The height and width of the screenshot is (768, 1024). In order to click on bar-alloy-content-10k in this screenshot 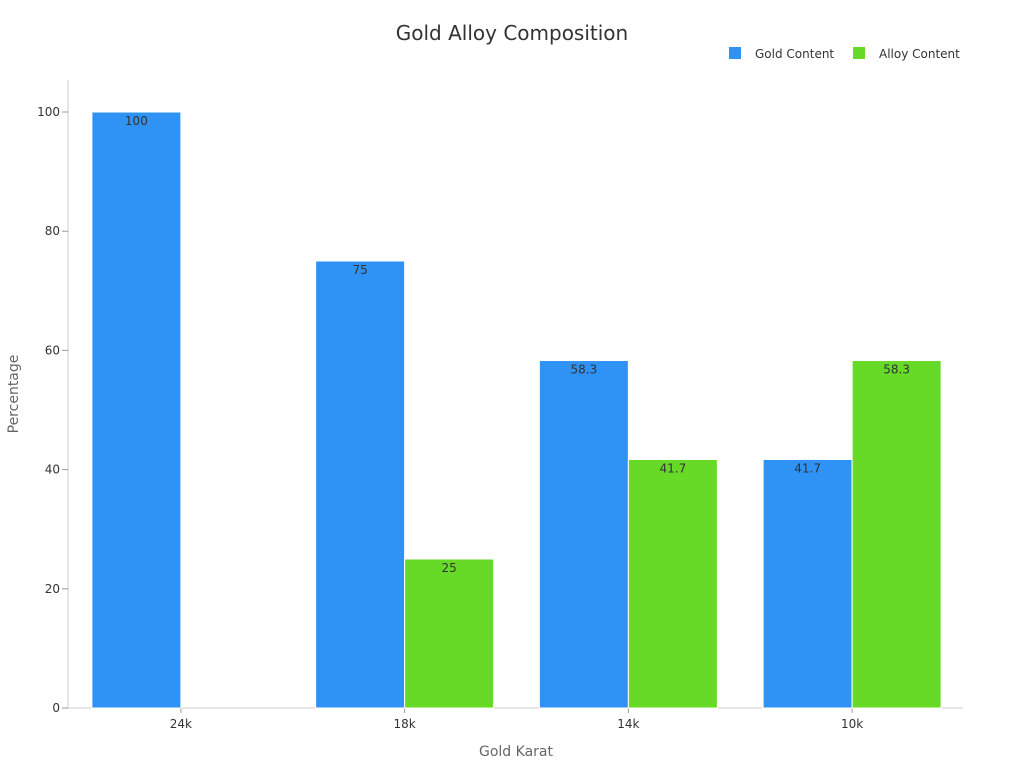, I will do `click(896, 534)`.